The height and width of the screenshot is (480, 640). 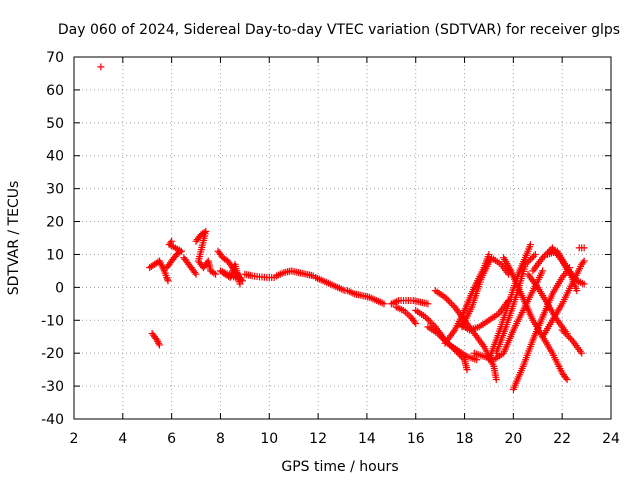 I want to click on x-tick-label: 2, so click(x=74, y=439).